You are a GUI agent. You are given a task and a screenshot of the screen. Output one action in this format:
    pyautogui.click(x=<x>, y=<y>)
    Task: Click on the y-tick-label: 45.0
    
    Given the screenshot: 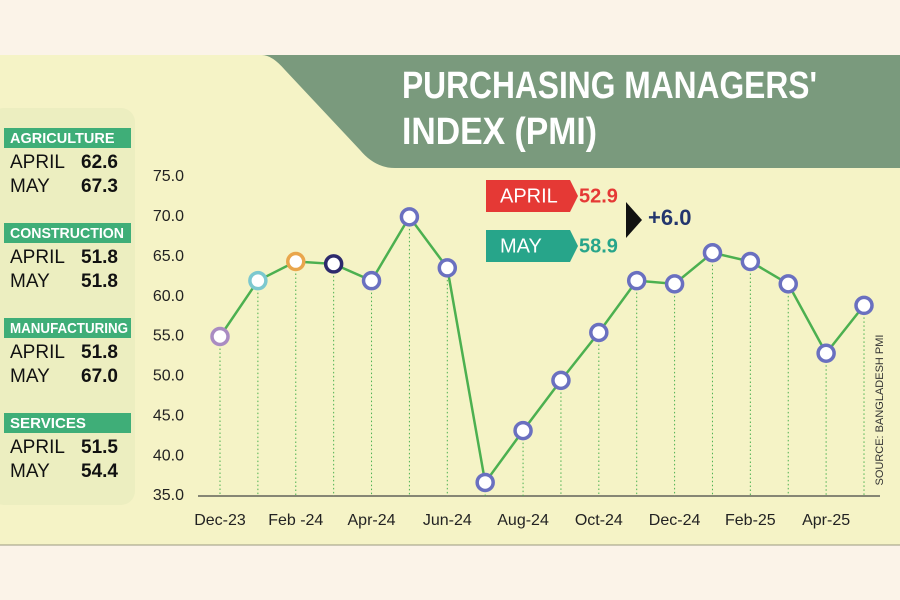 What is the action you would take?
    pyautogui.click(x=168, y=415)
    